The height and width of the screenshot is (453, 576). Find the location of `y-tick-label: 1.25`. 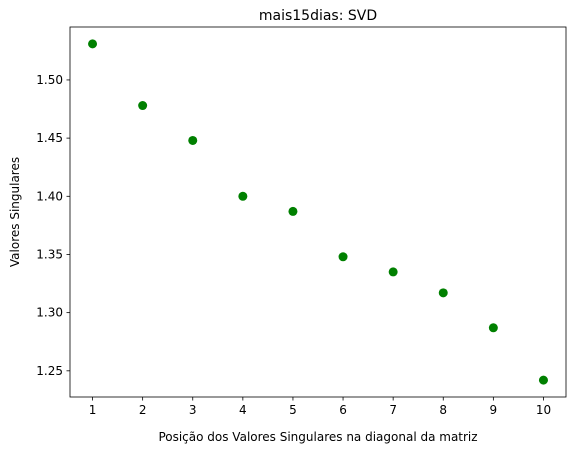

y-tick-label: 1.25 is located at coordinates (49, 371).